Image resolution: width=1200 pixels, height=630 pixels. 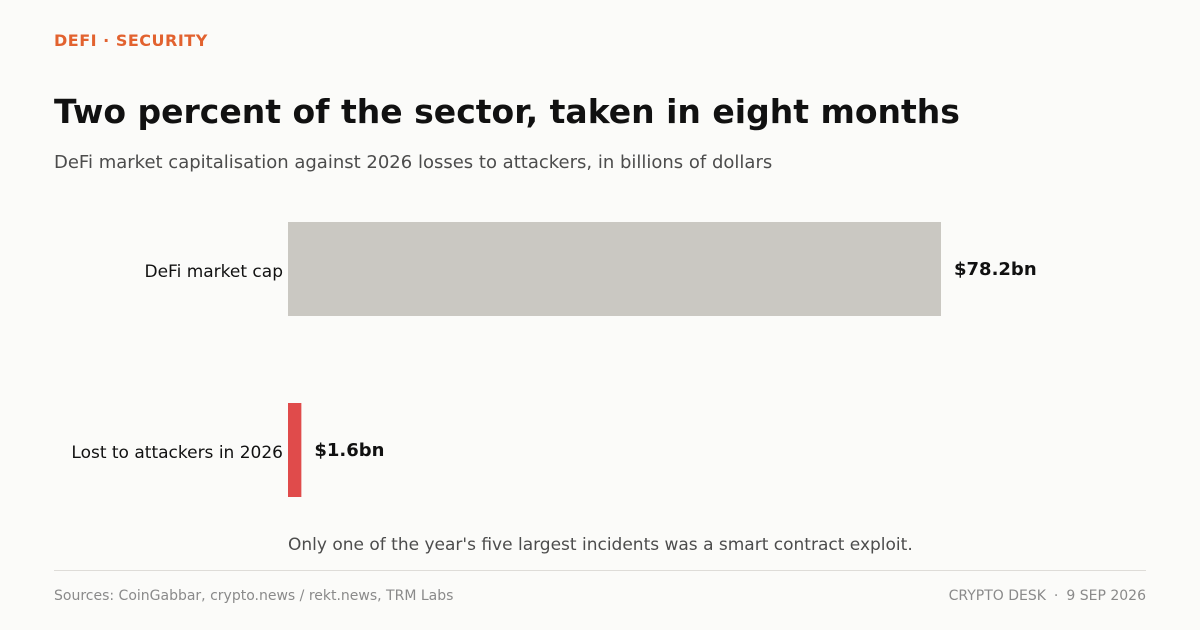 What do you see at coordinates (600, 570) in the screenshot?
I see `footer-divider` at bounding box center [600, 570].